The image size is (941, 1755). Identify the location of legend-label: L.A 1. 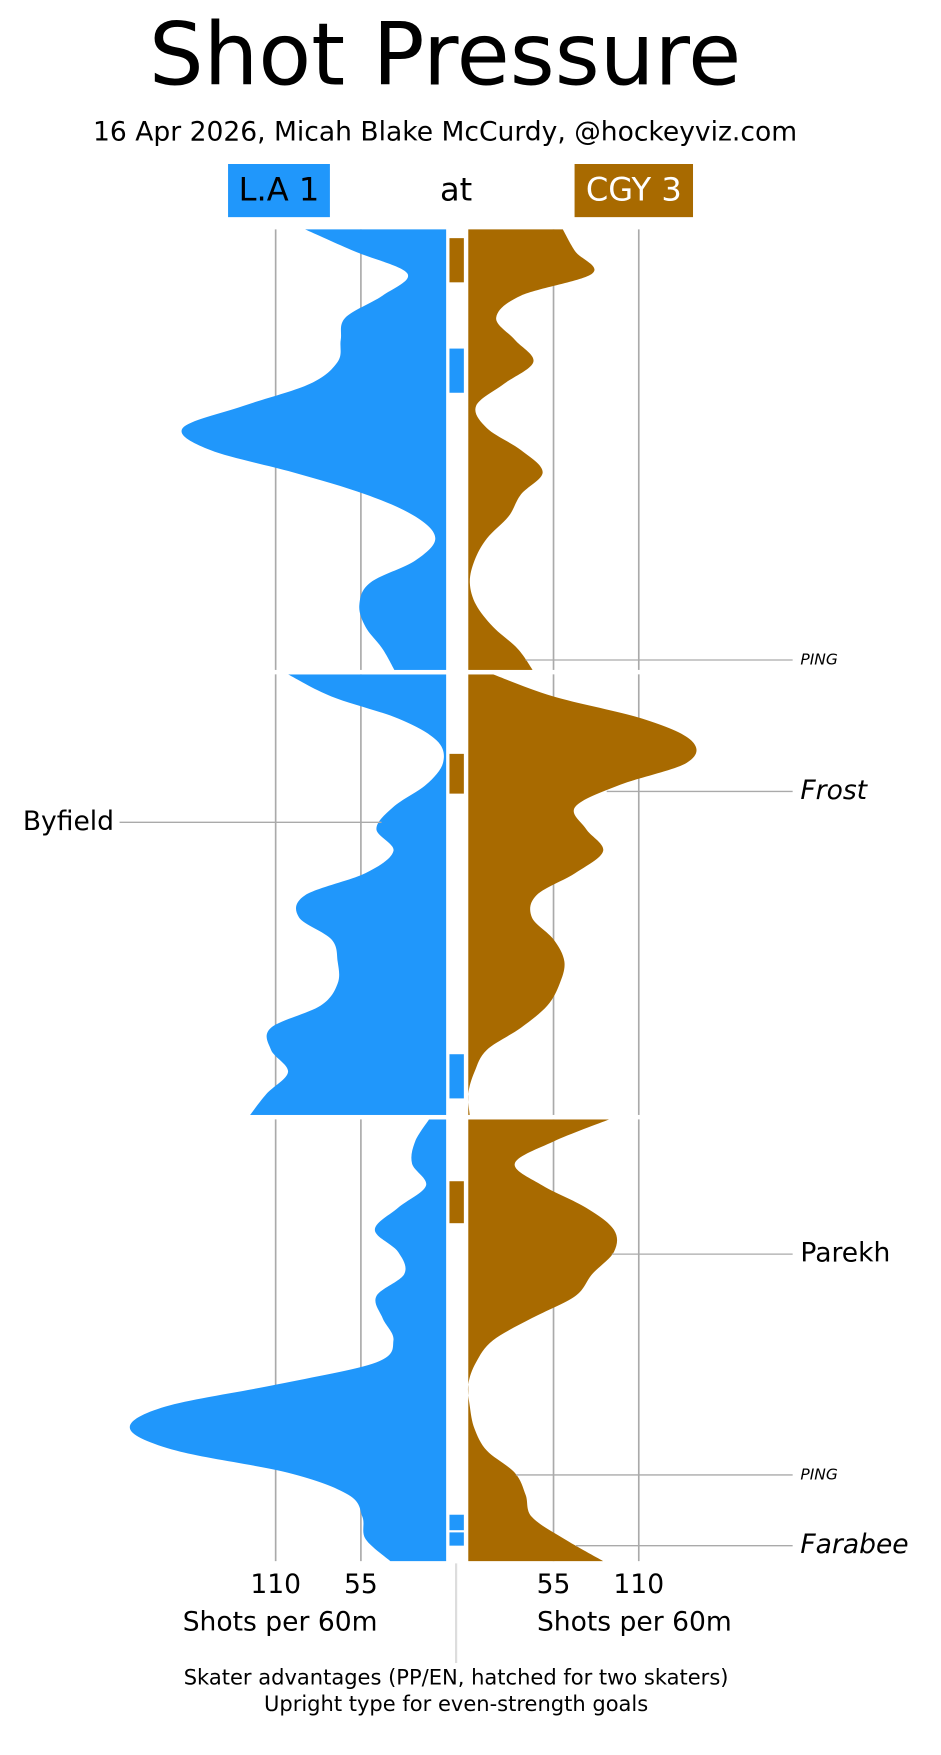
(279, 190).